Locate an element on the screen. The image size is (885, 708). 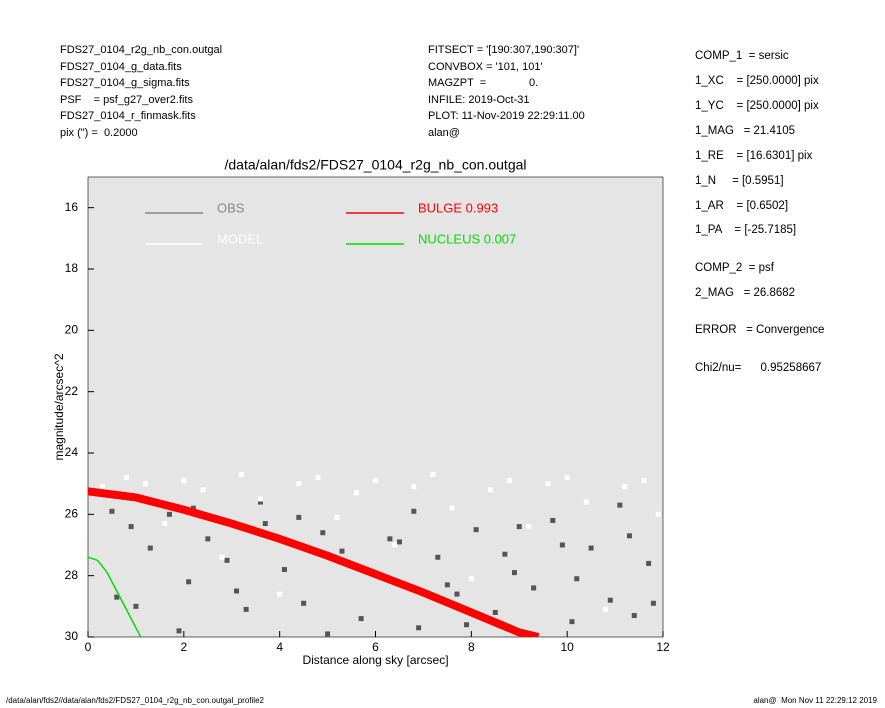
y-tick-label: 22 is located at coordinates (72, 391).